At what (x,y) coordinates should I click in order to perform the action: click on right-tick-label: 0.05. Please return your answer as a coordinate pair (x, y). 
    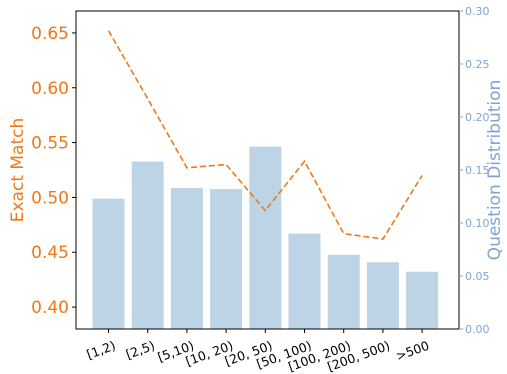
    Looking at the image, I should click on (477, 276).